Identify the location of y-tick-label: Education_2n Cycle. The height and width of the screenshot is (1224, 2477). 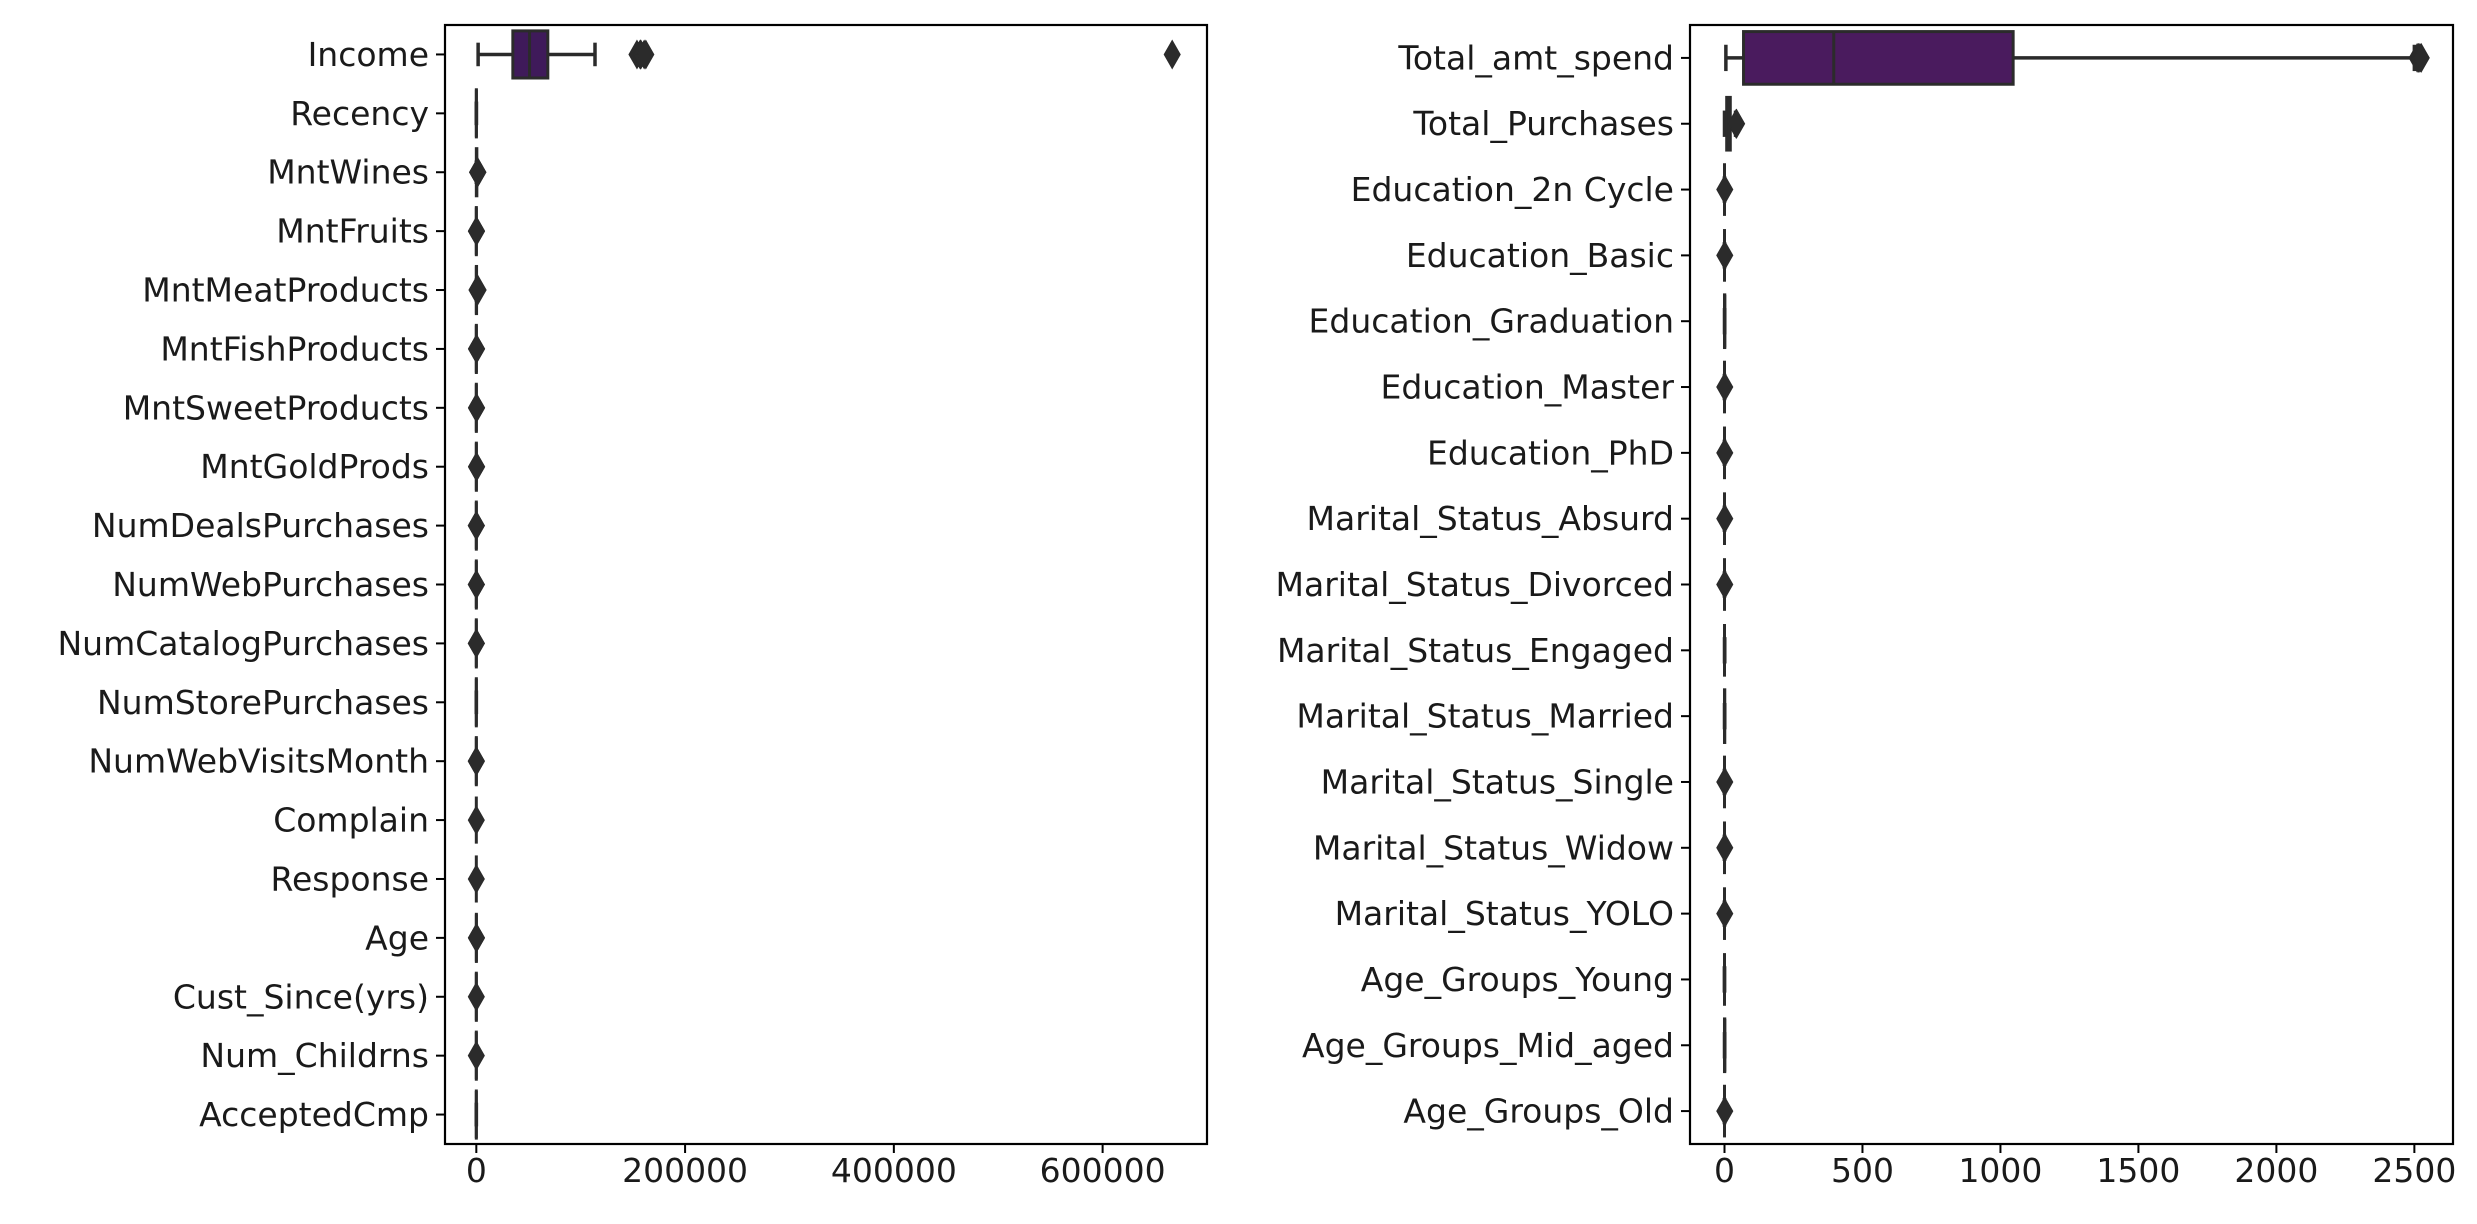
(1512, 189).